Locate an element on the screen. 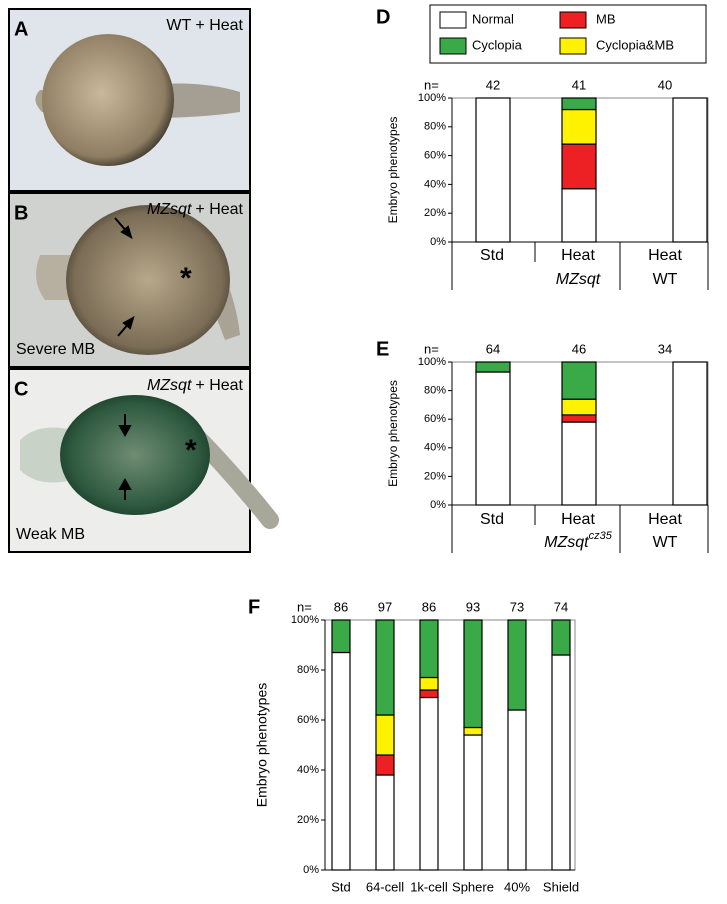  genotype: WT is located at coordinates (665, 542).